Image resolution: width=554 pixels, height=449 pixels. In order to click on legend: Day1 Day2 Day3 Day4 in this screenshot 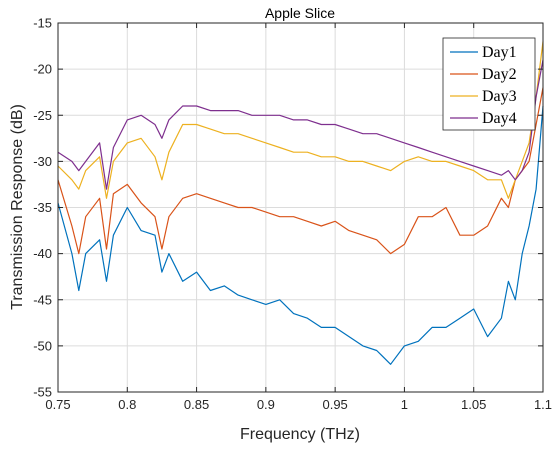, I will do `click(489, 84)`.